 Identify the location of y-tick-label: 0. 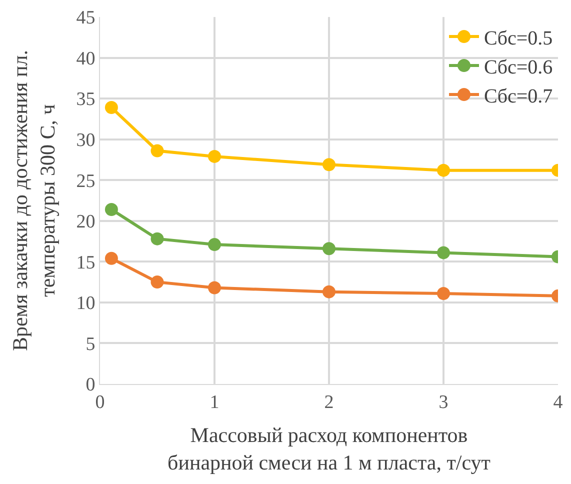
(91, 385).